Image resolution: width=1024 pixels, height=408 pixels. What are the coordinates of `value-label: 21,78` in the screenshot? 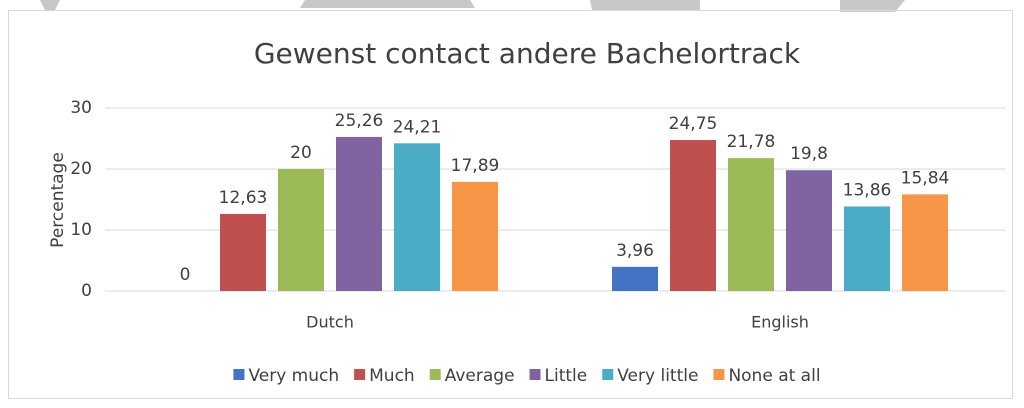 It's located at (751, 142).